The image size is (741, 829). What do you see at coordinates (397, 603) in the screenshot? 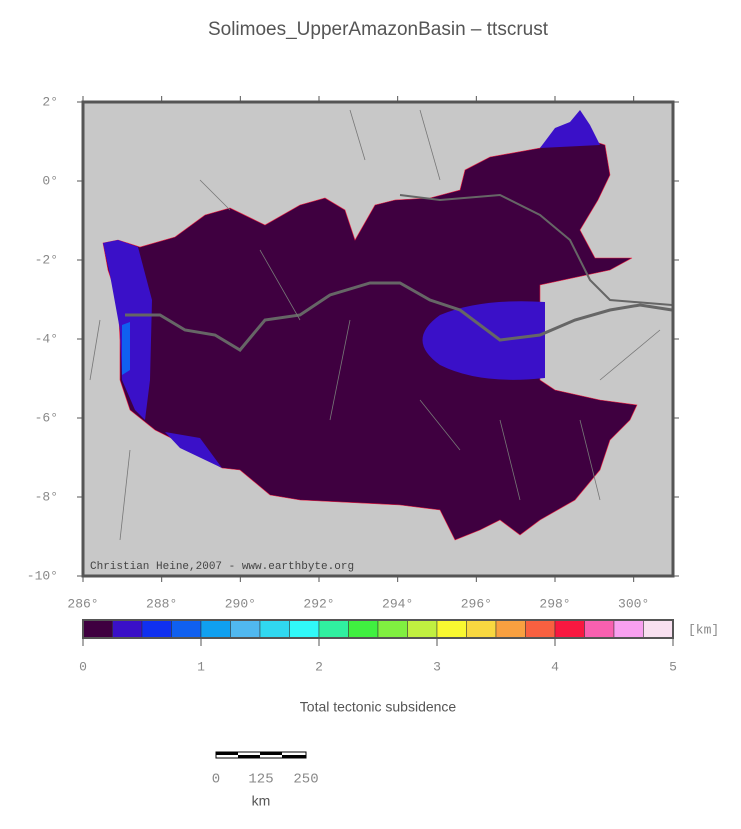
I see `lon-label: 294°` at bounding box center [397, 603].